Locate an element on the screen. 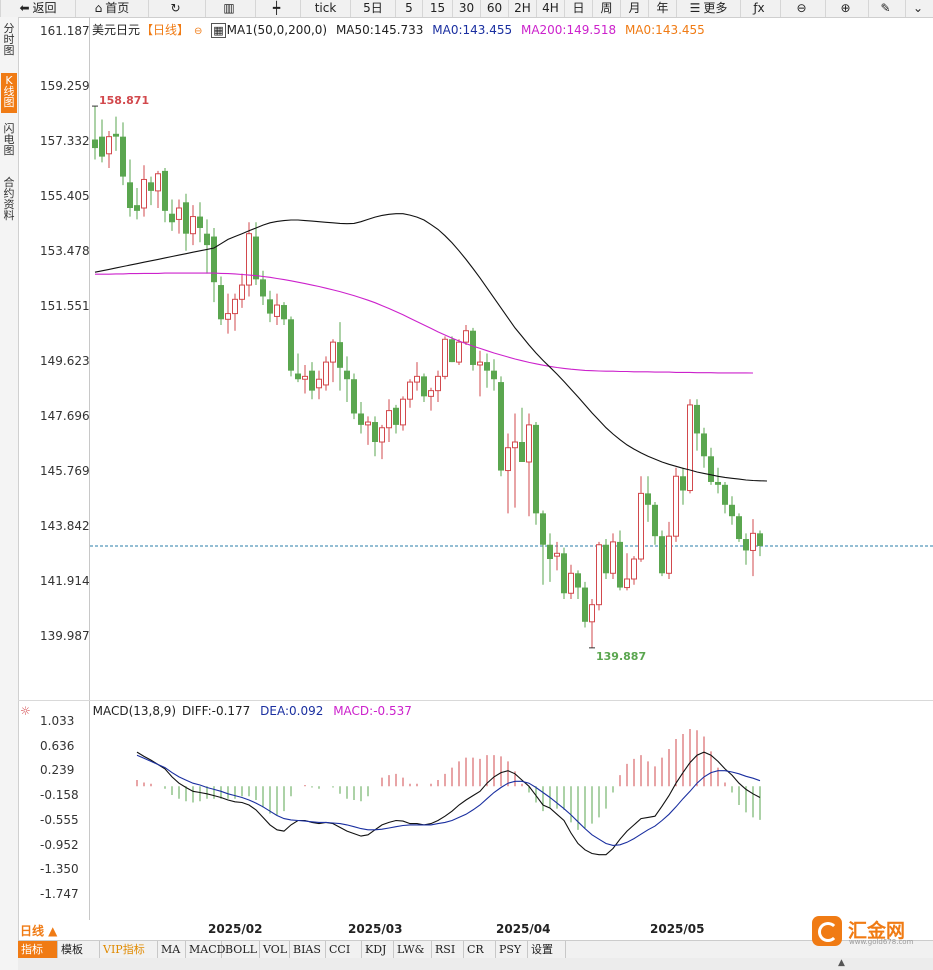 The width and height of the screenshot is (933, 970). toolbar-item-5: tick is located at coordinates (325, 8).